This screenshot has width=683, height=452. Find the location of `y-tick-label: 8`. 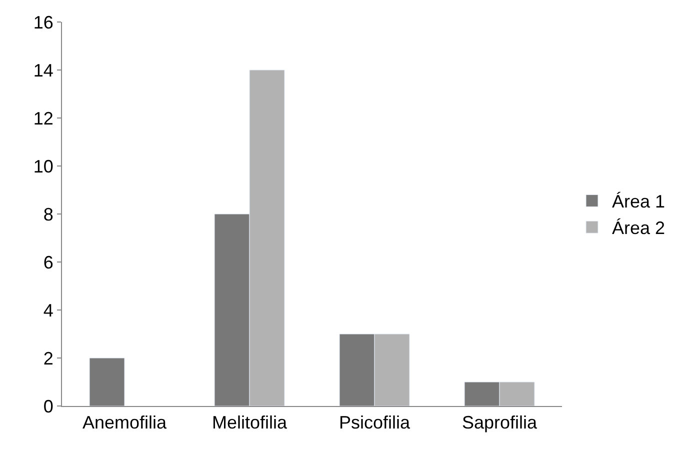

y-tick-label: 8 is located at coordinates (48, 214).